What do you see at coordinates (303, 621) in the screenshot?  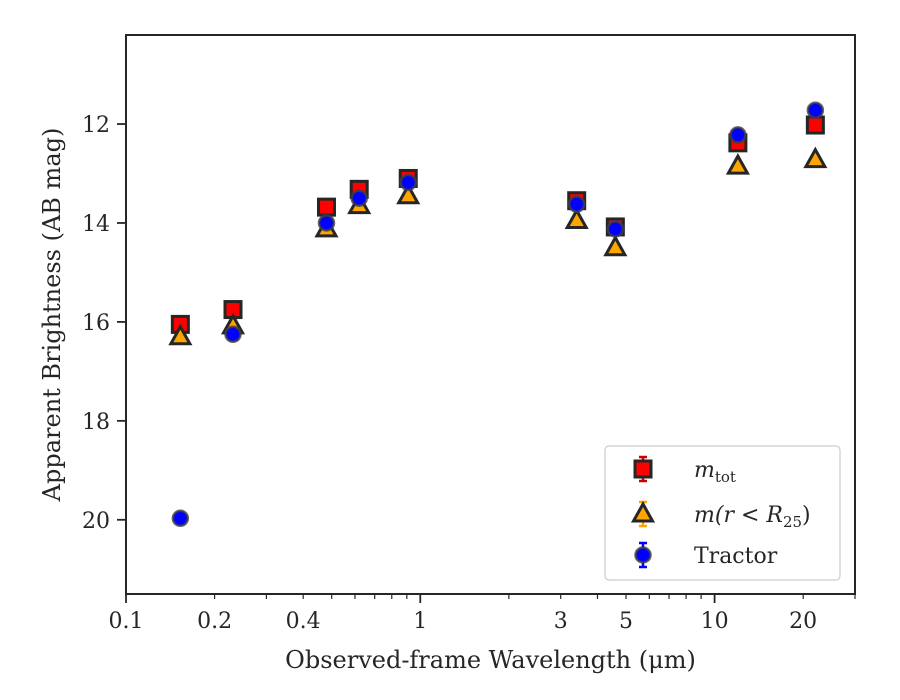 I see `x-tick-label: 0.4` at bounding box center [303, 621].